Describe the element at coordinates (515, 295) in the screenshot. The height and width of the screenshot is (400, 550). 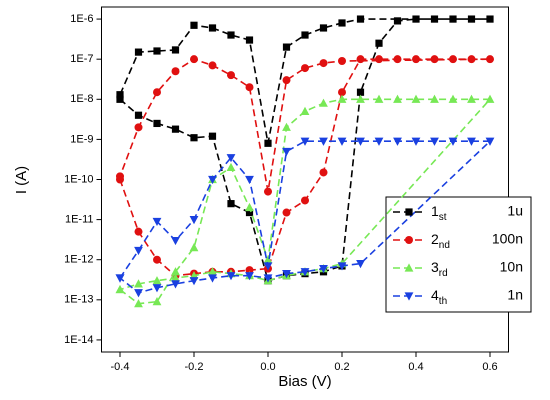
I see `legend-value: 1n` at that location.